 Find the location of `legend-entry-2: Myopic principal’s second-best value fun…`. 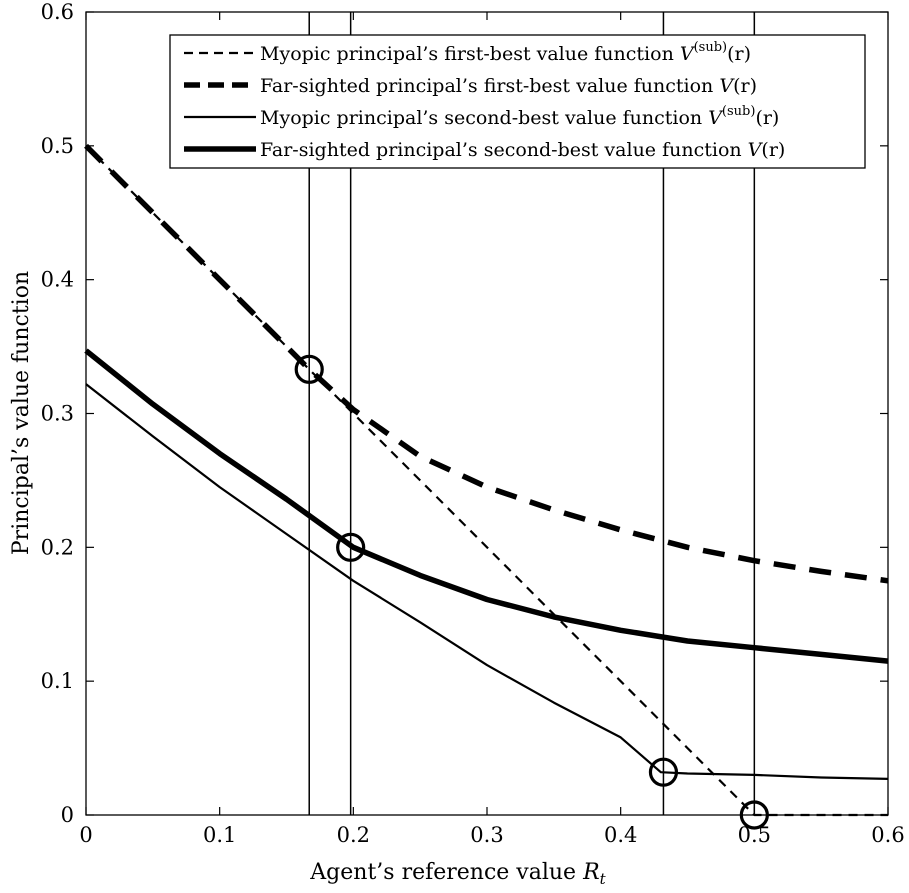

legend-entry-2: Myopic principal’s second-best value fun… is located at coordinates (519, 116).